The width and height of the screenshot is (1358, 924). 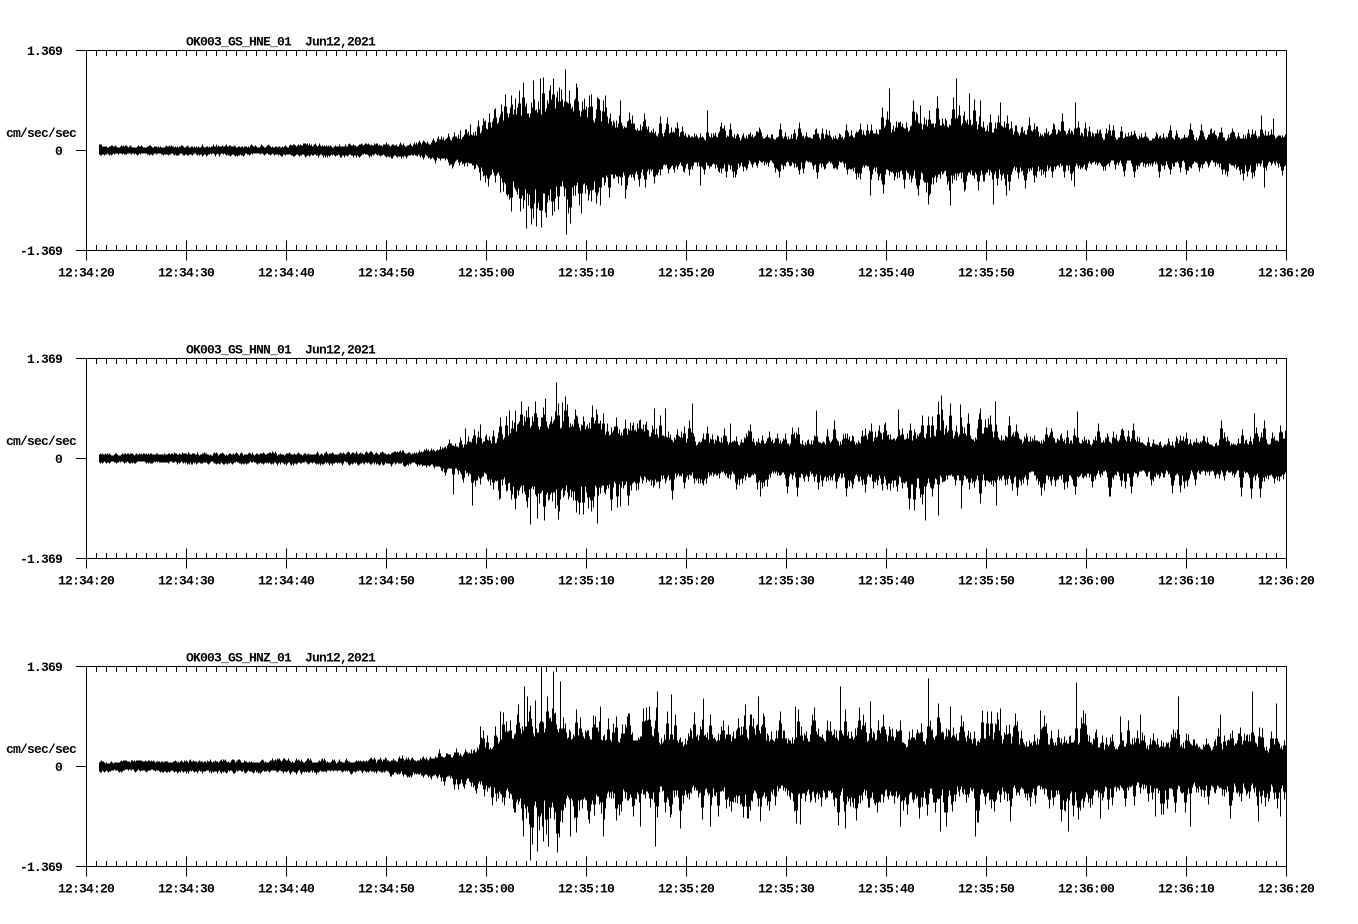 I want to click on svg-text: OK003_GS_HNZ_01 Jun12,2021, so click(x=281, y=658).